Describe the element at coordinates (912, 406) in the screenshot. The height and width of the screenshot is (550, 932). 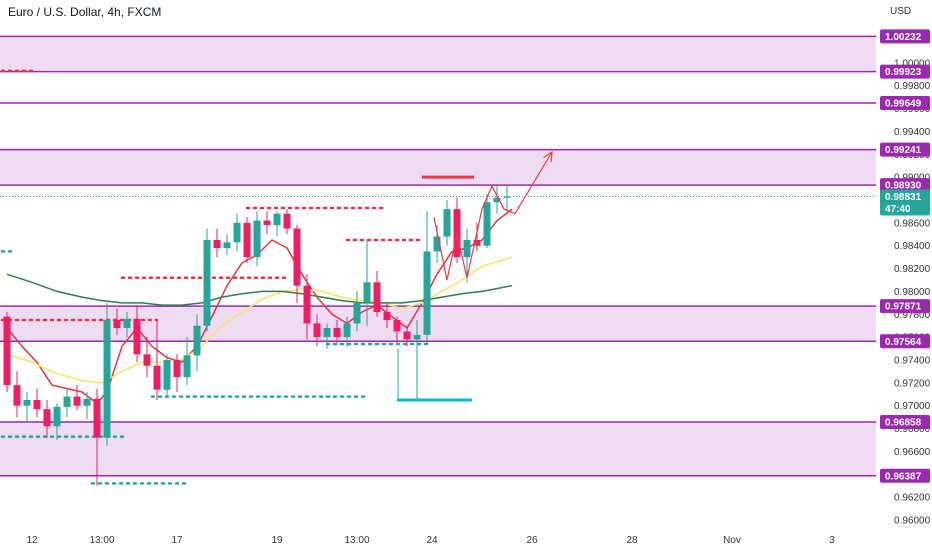
I see `y-tick-label: 0.97000` at that location.